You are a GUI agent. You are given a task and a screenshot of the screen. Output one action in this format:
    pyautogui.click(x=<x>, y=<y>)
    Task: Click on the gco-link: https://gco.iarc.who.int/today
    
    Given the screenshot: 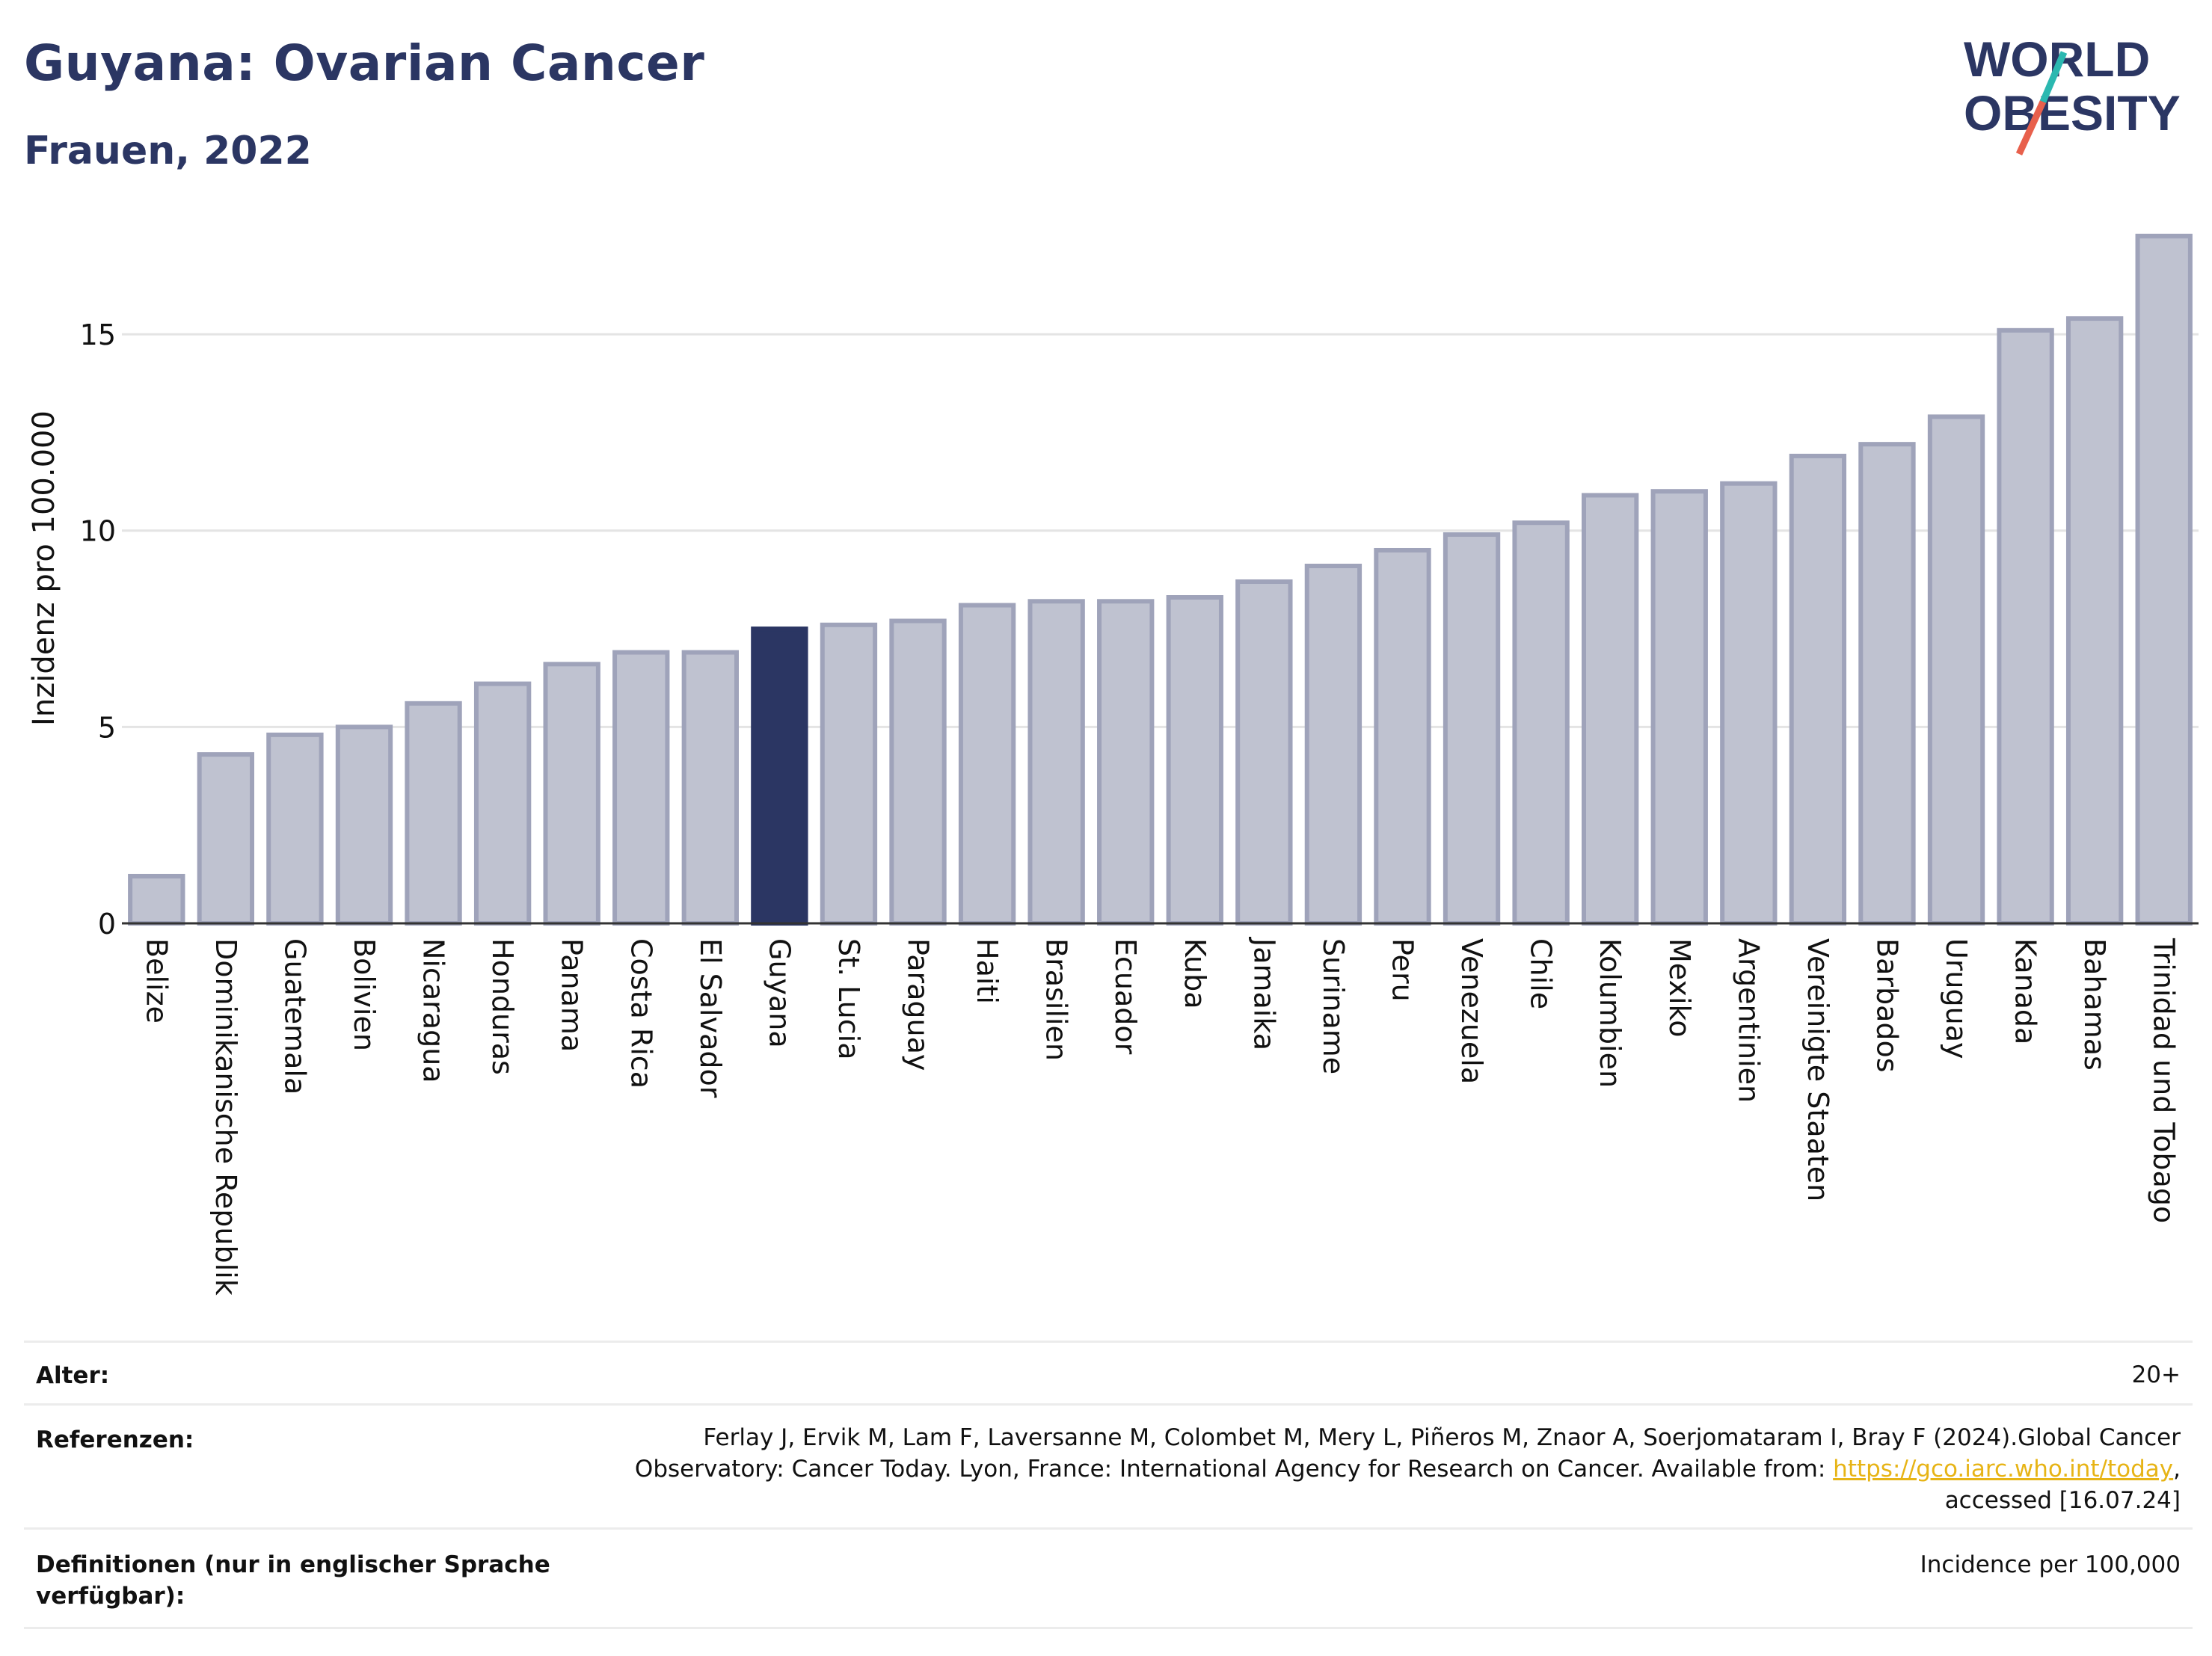 What is the action you would take?
    pyautogui.click(x=2003, y=1469)
    